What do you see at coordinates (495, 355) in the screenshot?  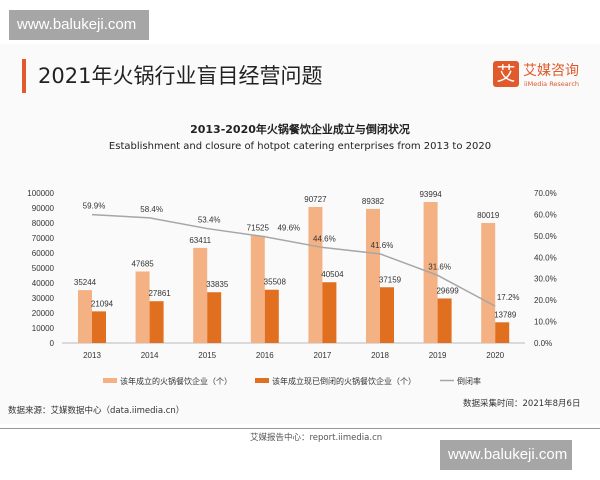 I see `x-tick-label: 2020` at bounding box center [495, 355].